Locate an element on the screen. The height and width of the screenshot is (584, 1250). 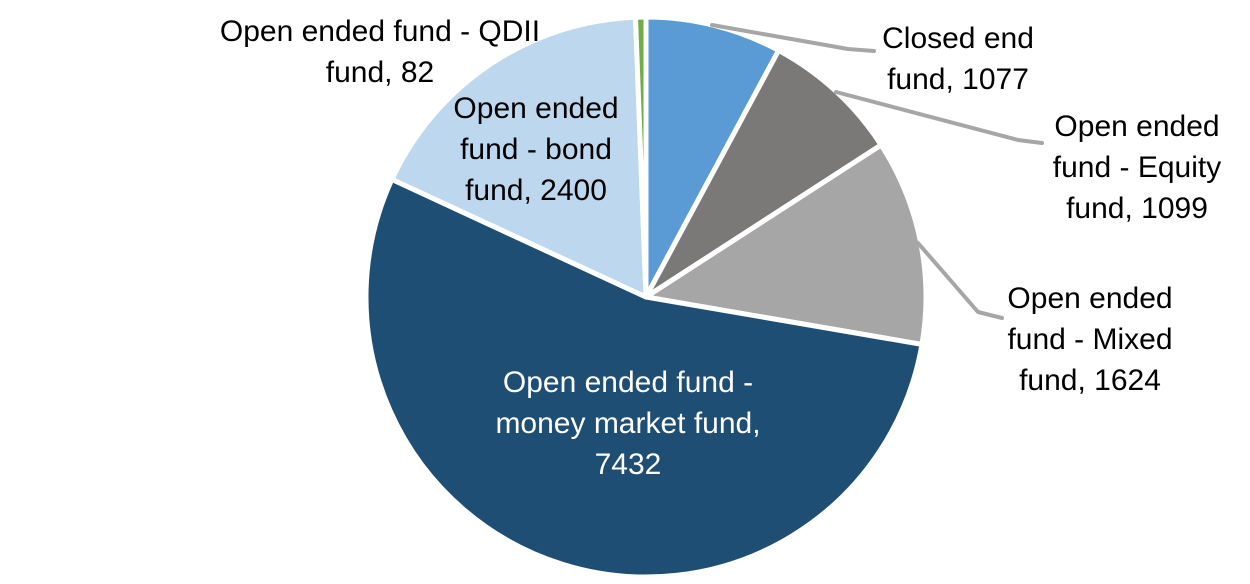
leader-line-closed-end-fund is located at coordinates (793, 38).